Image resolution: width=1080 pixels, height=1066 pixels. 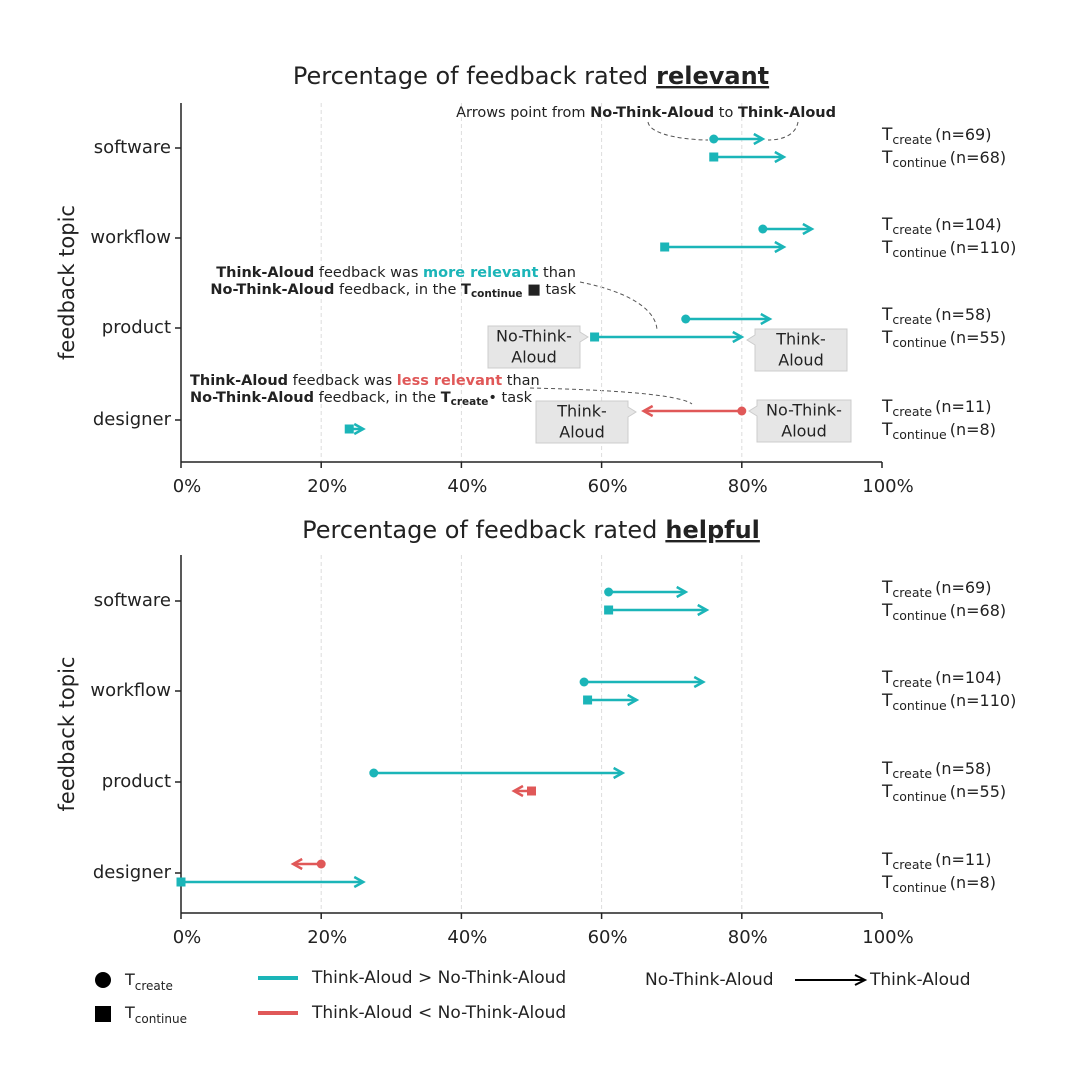 I want to click on annotation-run: Arrows point from, so click(x=523, y=113).